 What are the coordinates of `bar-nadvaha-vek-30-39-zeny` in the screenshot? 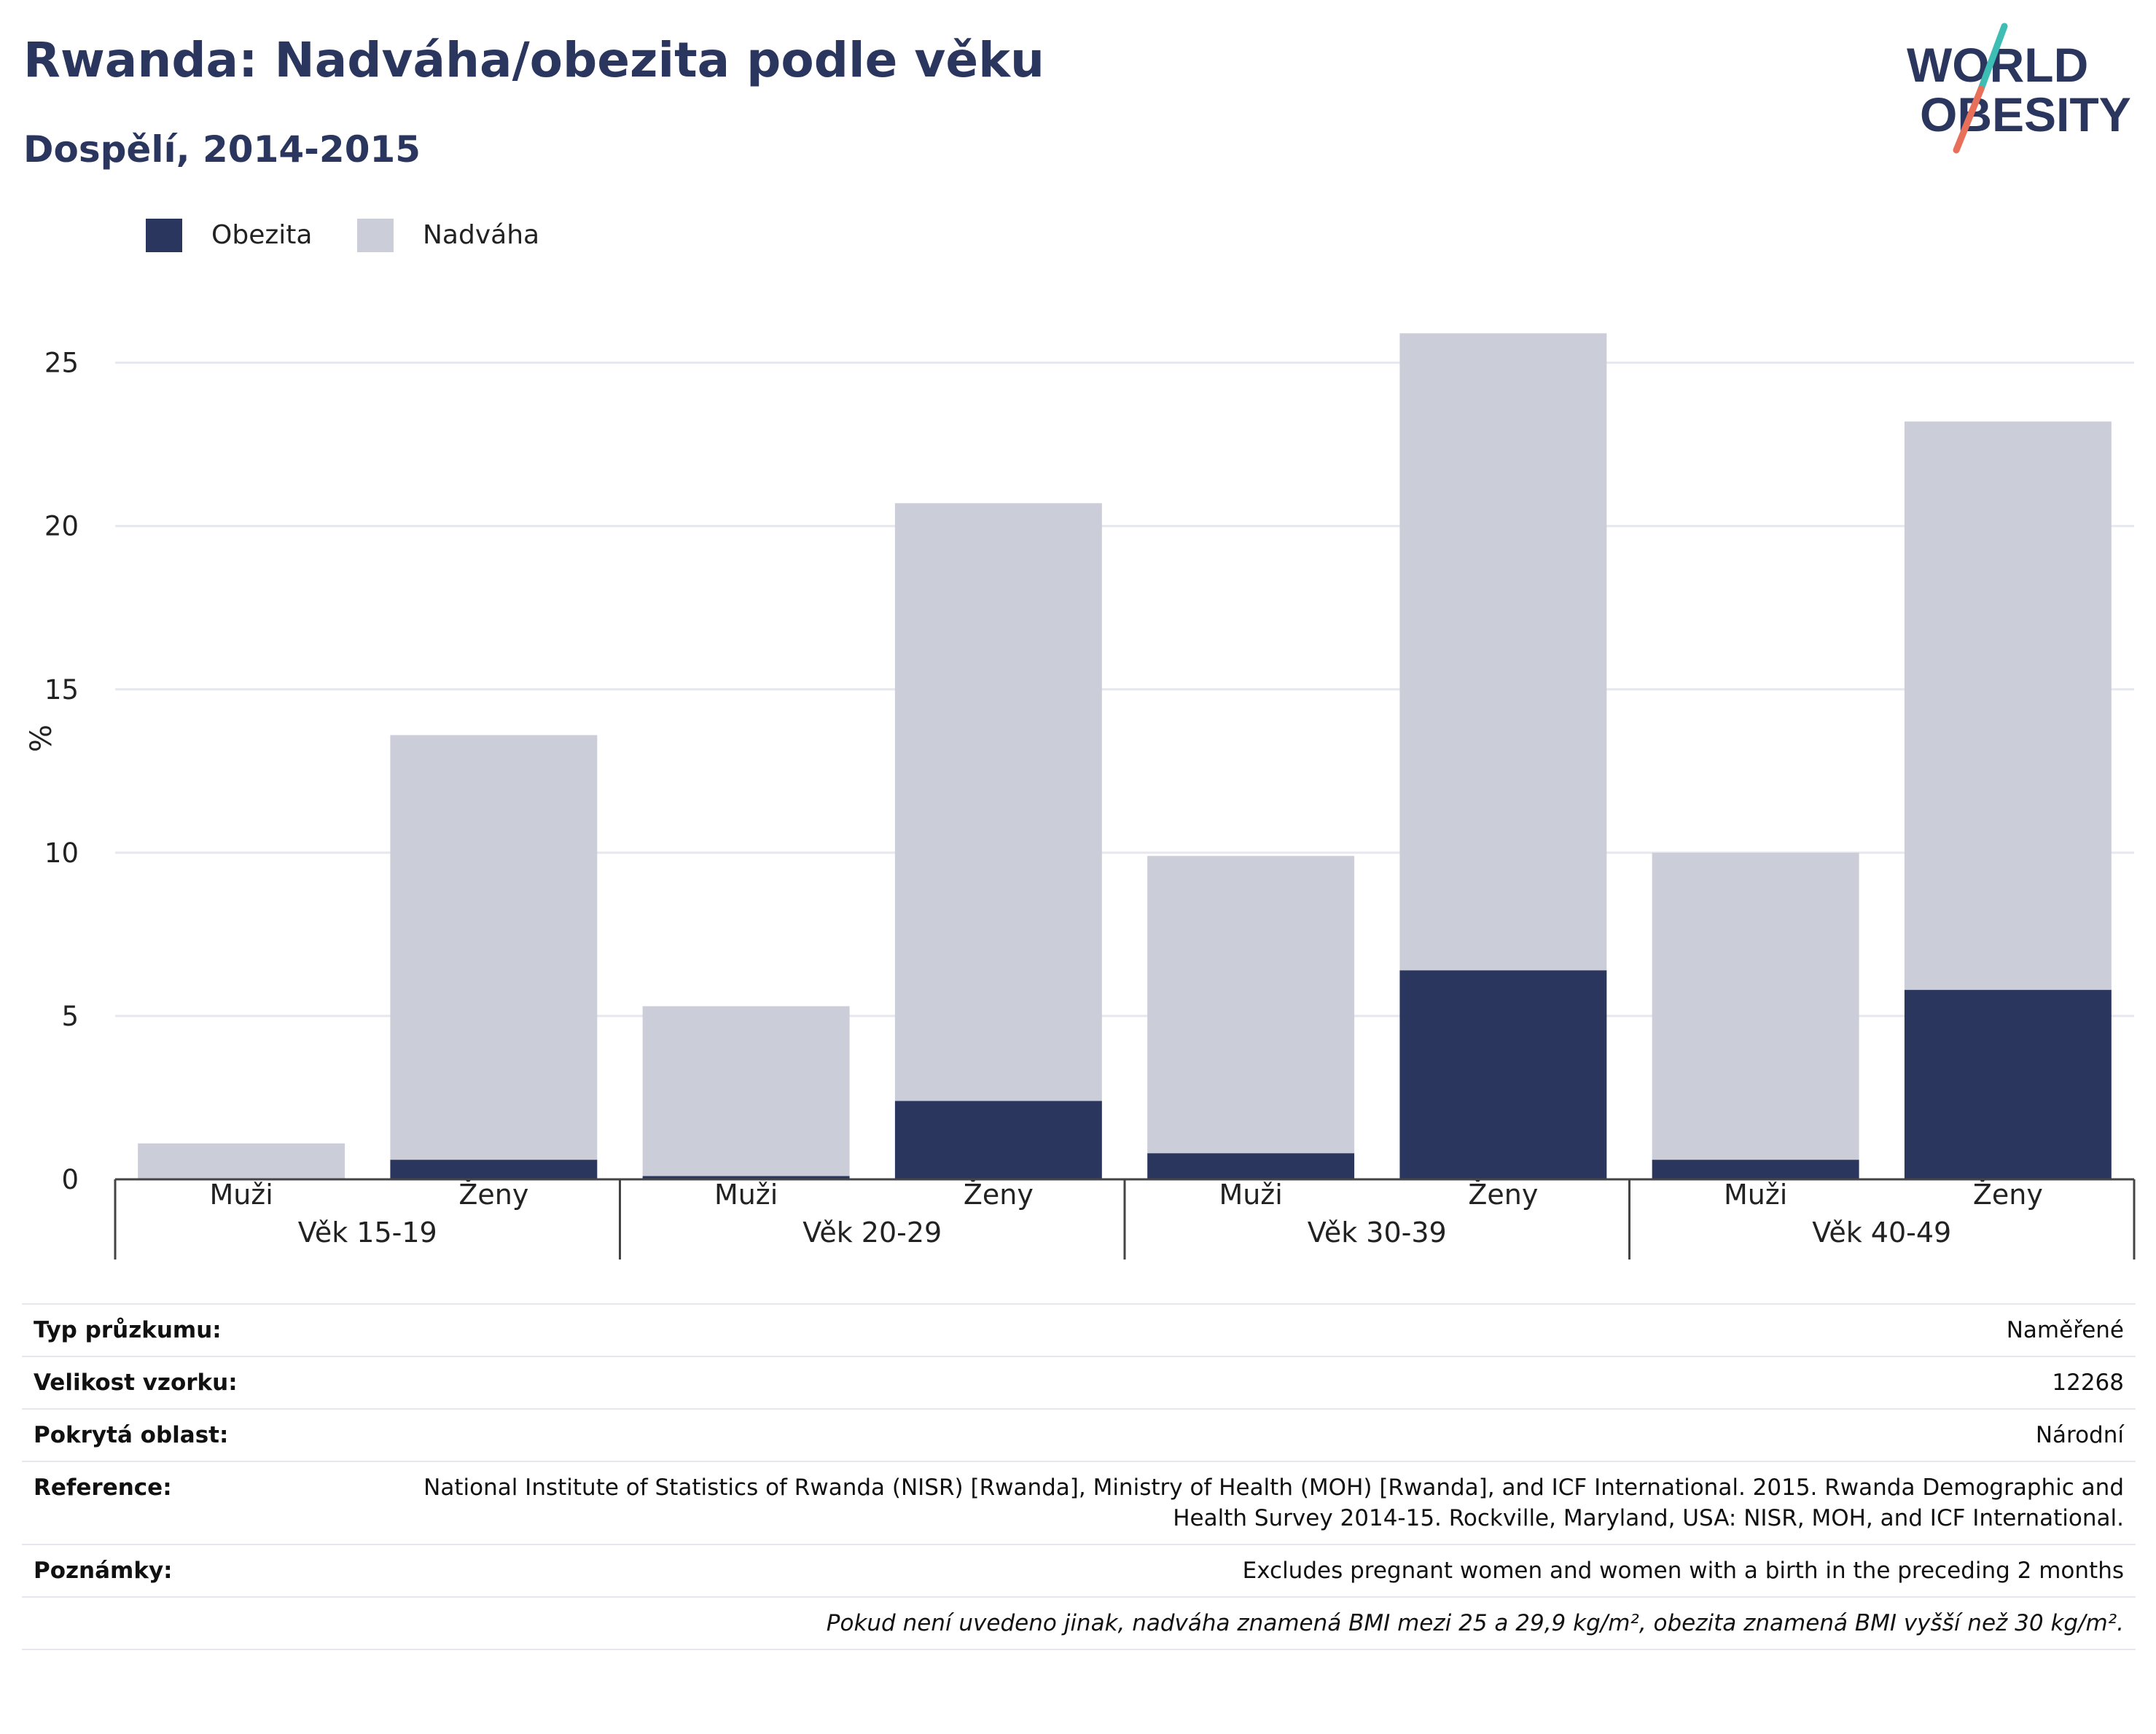 It's located at (1503, 652).